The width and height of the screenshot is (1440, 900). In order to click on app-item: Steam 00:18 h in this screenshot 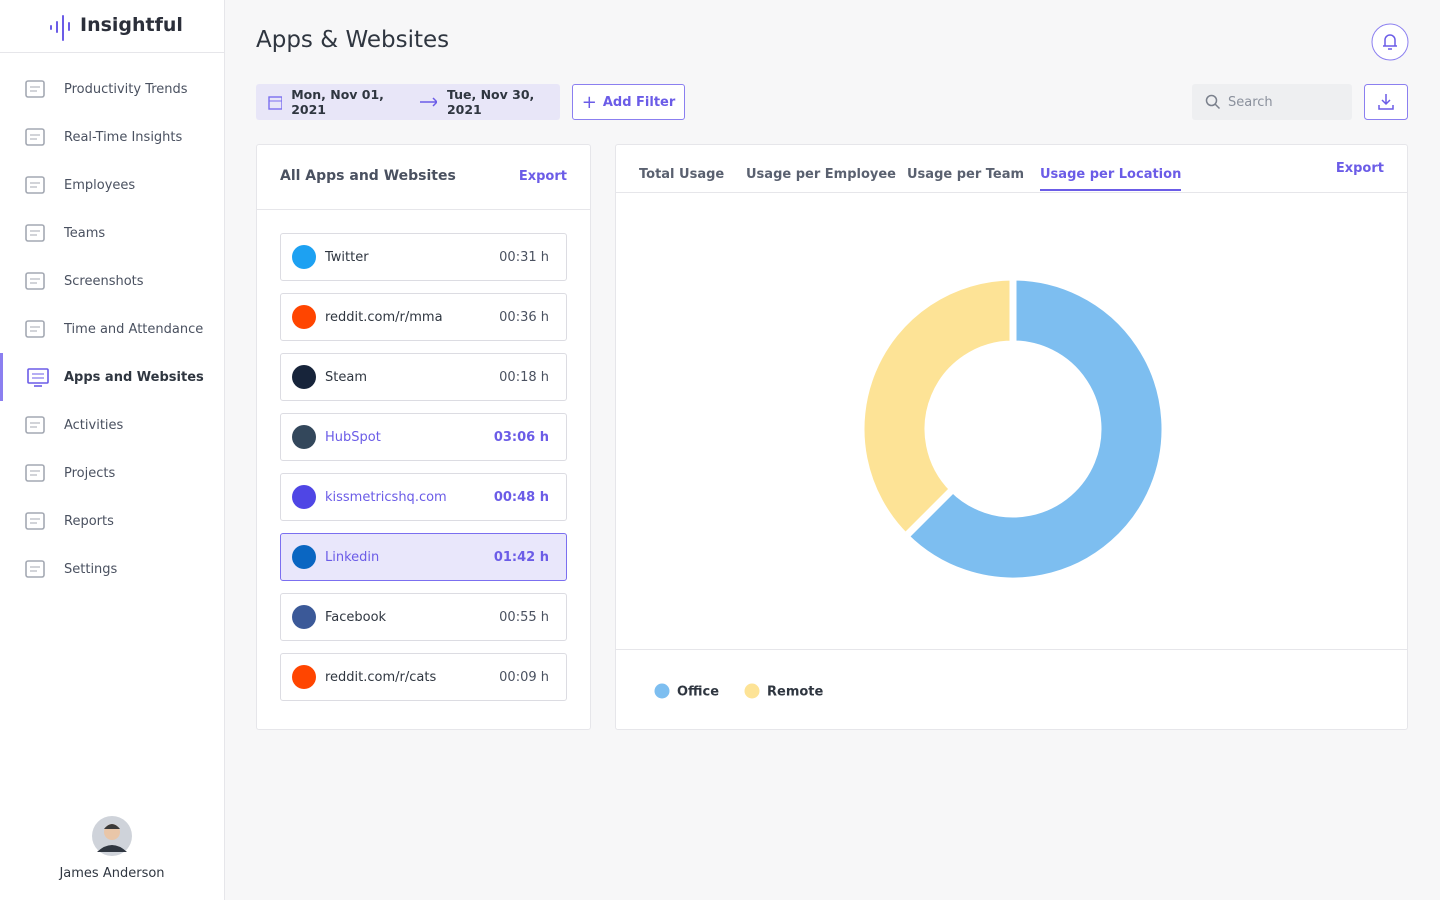, I will do `click(423, 377)`.